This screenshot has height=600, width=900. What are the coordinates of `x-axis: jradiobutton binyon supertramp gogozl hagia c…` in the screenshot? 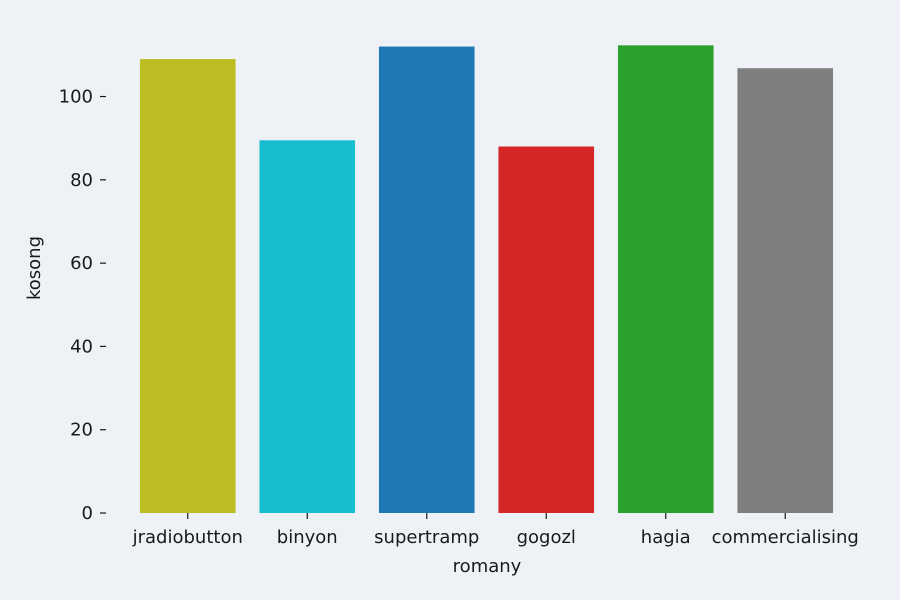 It's located at (495, 530).